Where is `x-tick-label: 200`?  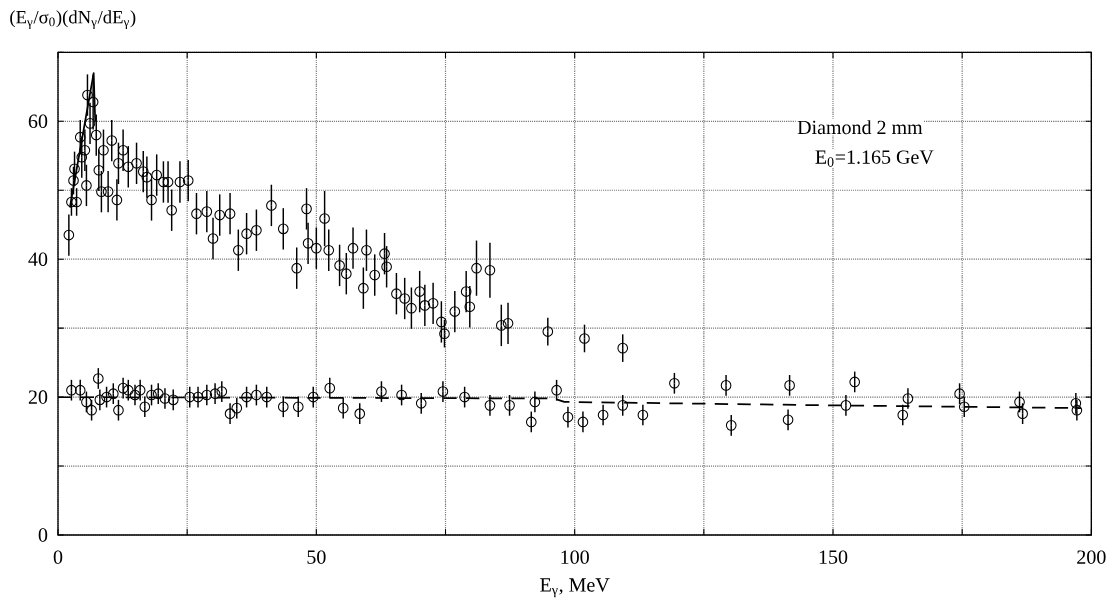
x-tick-label: 200 is located at coordinates (1091, 557).